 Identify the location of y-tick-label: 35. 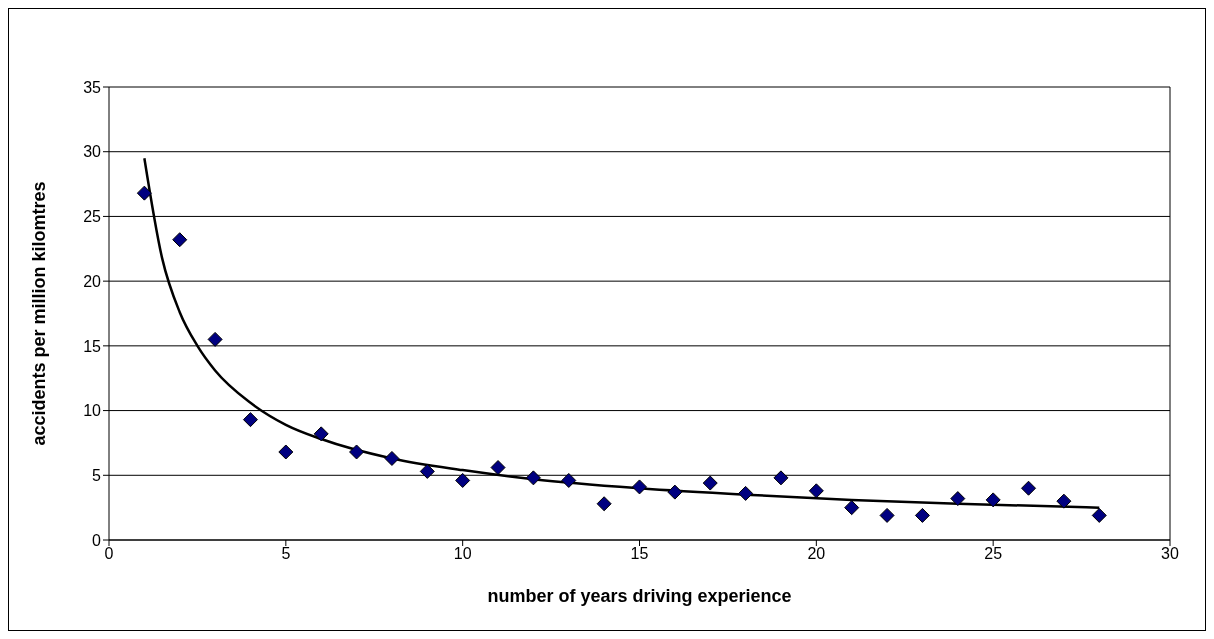
(92, 87).